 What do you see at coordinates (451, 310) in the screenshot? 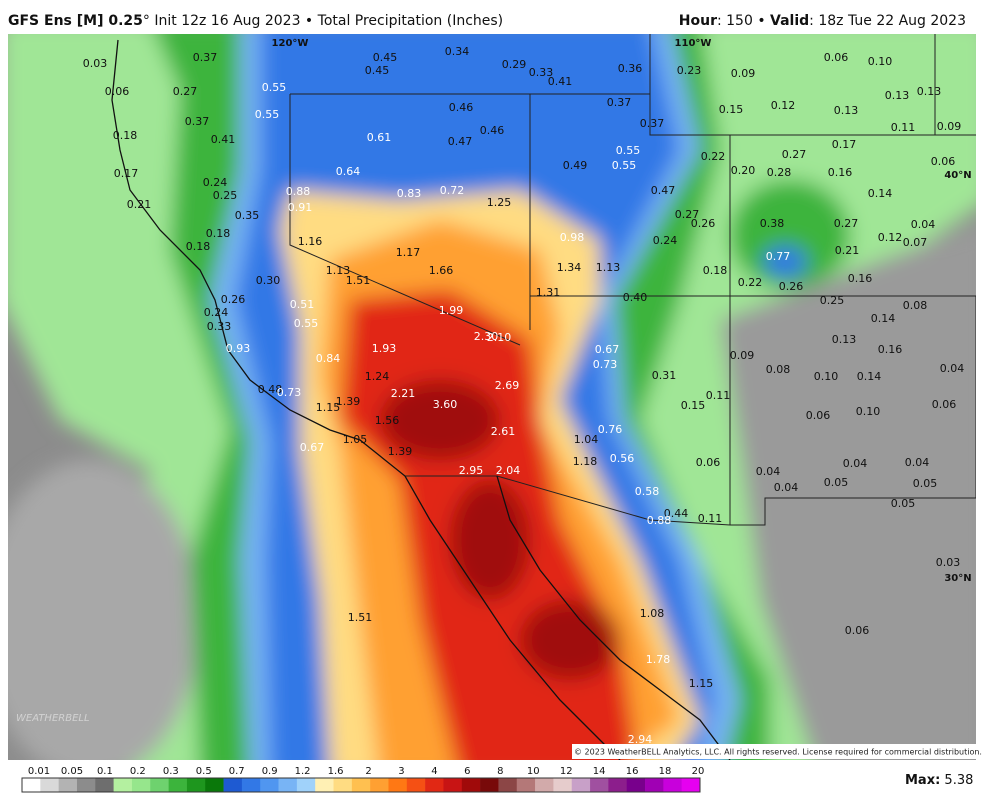
I see `point-value: 1.99` at bounding box center [451, 310].